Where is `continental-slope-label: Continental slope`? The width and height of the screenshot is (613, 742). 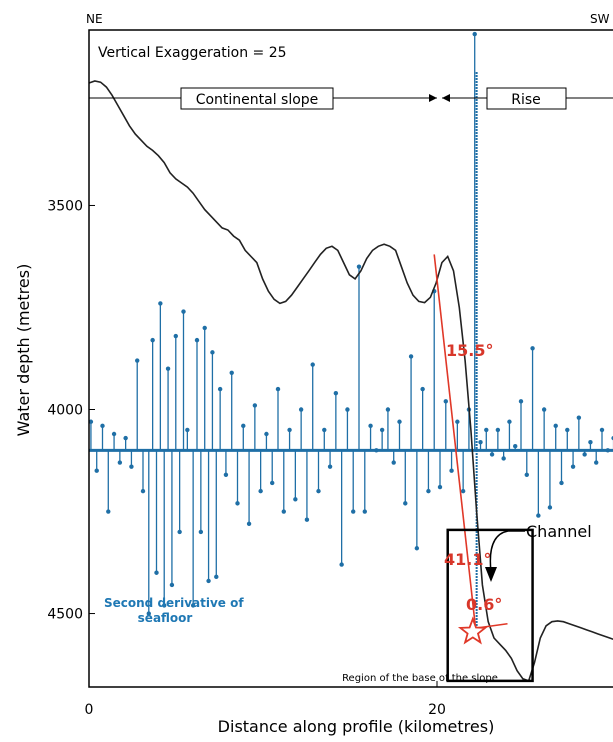
continental-slope-label: Continental slope is located at coordinates (257, 100).